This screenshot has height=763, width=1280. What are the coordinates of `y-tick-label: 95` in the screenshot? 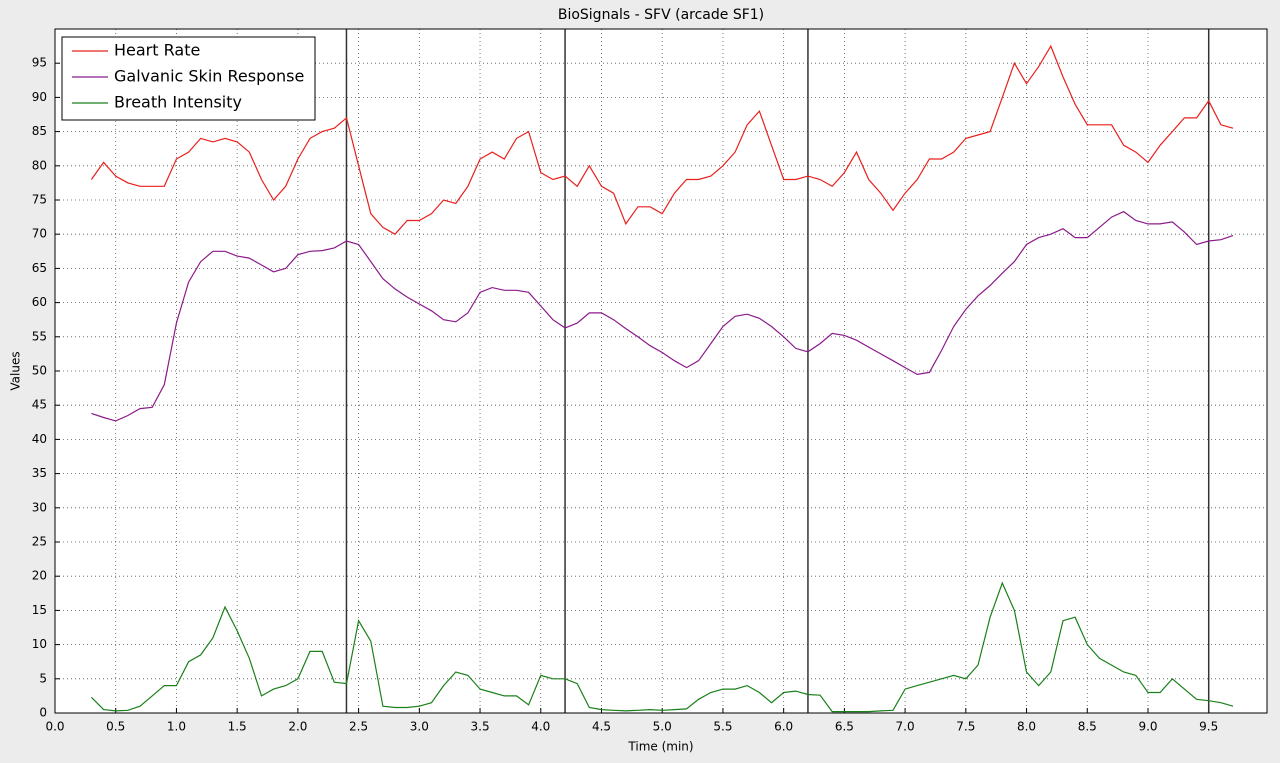 It's located at (39, 63).